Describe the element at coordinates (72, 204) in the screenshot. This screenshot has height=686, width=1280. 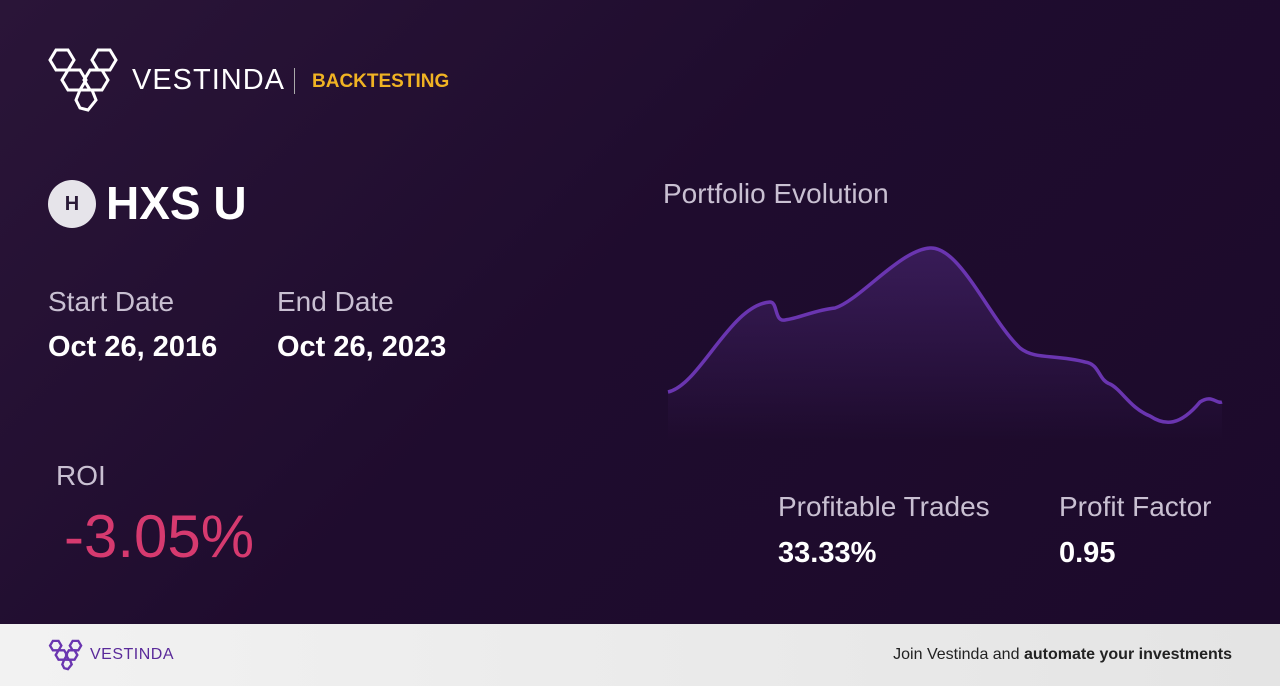
I see `ticker-icon: H` at that location.